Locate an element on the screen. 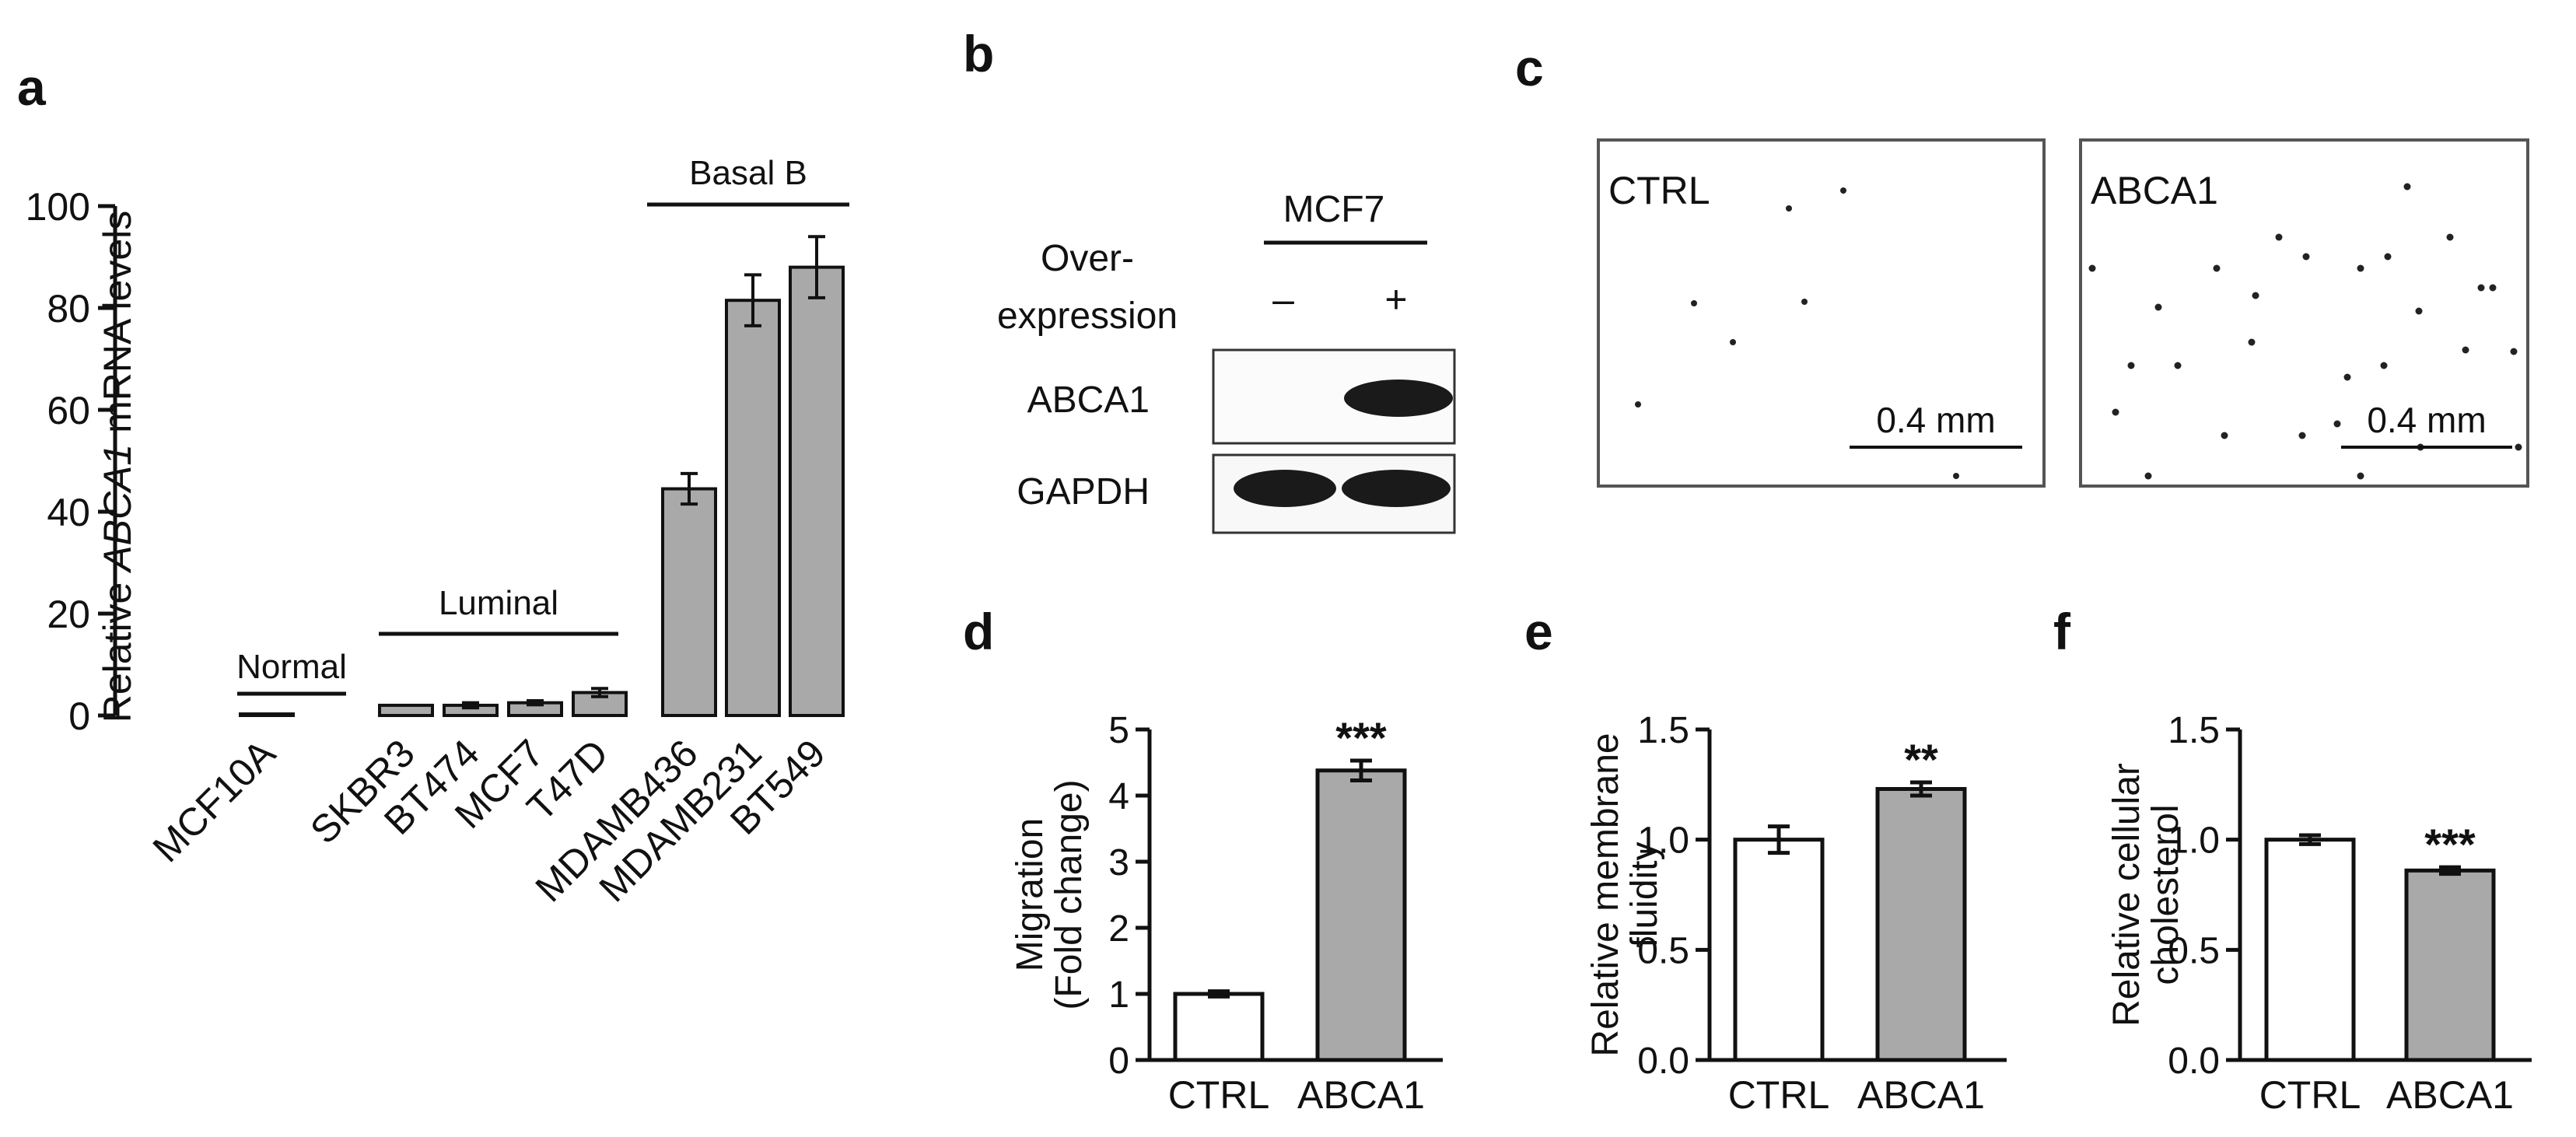  micrograph-abca1 is located at coordinates (2304, 313).